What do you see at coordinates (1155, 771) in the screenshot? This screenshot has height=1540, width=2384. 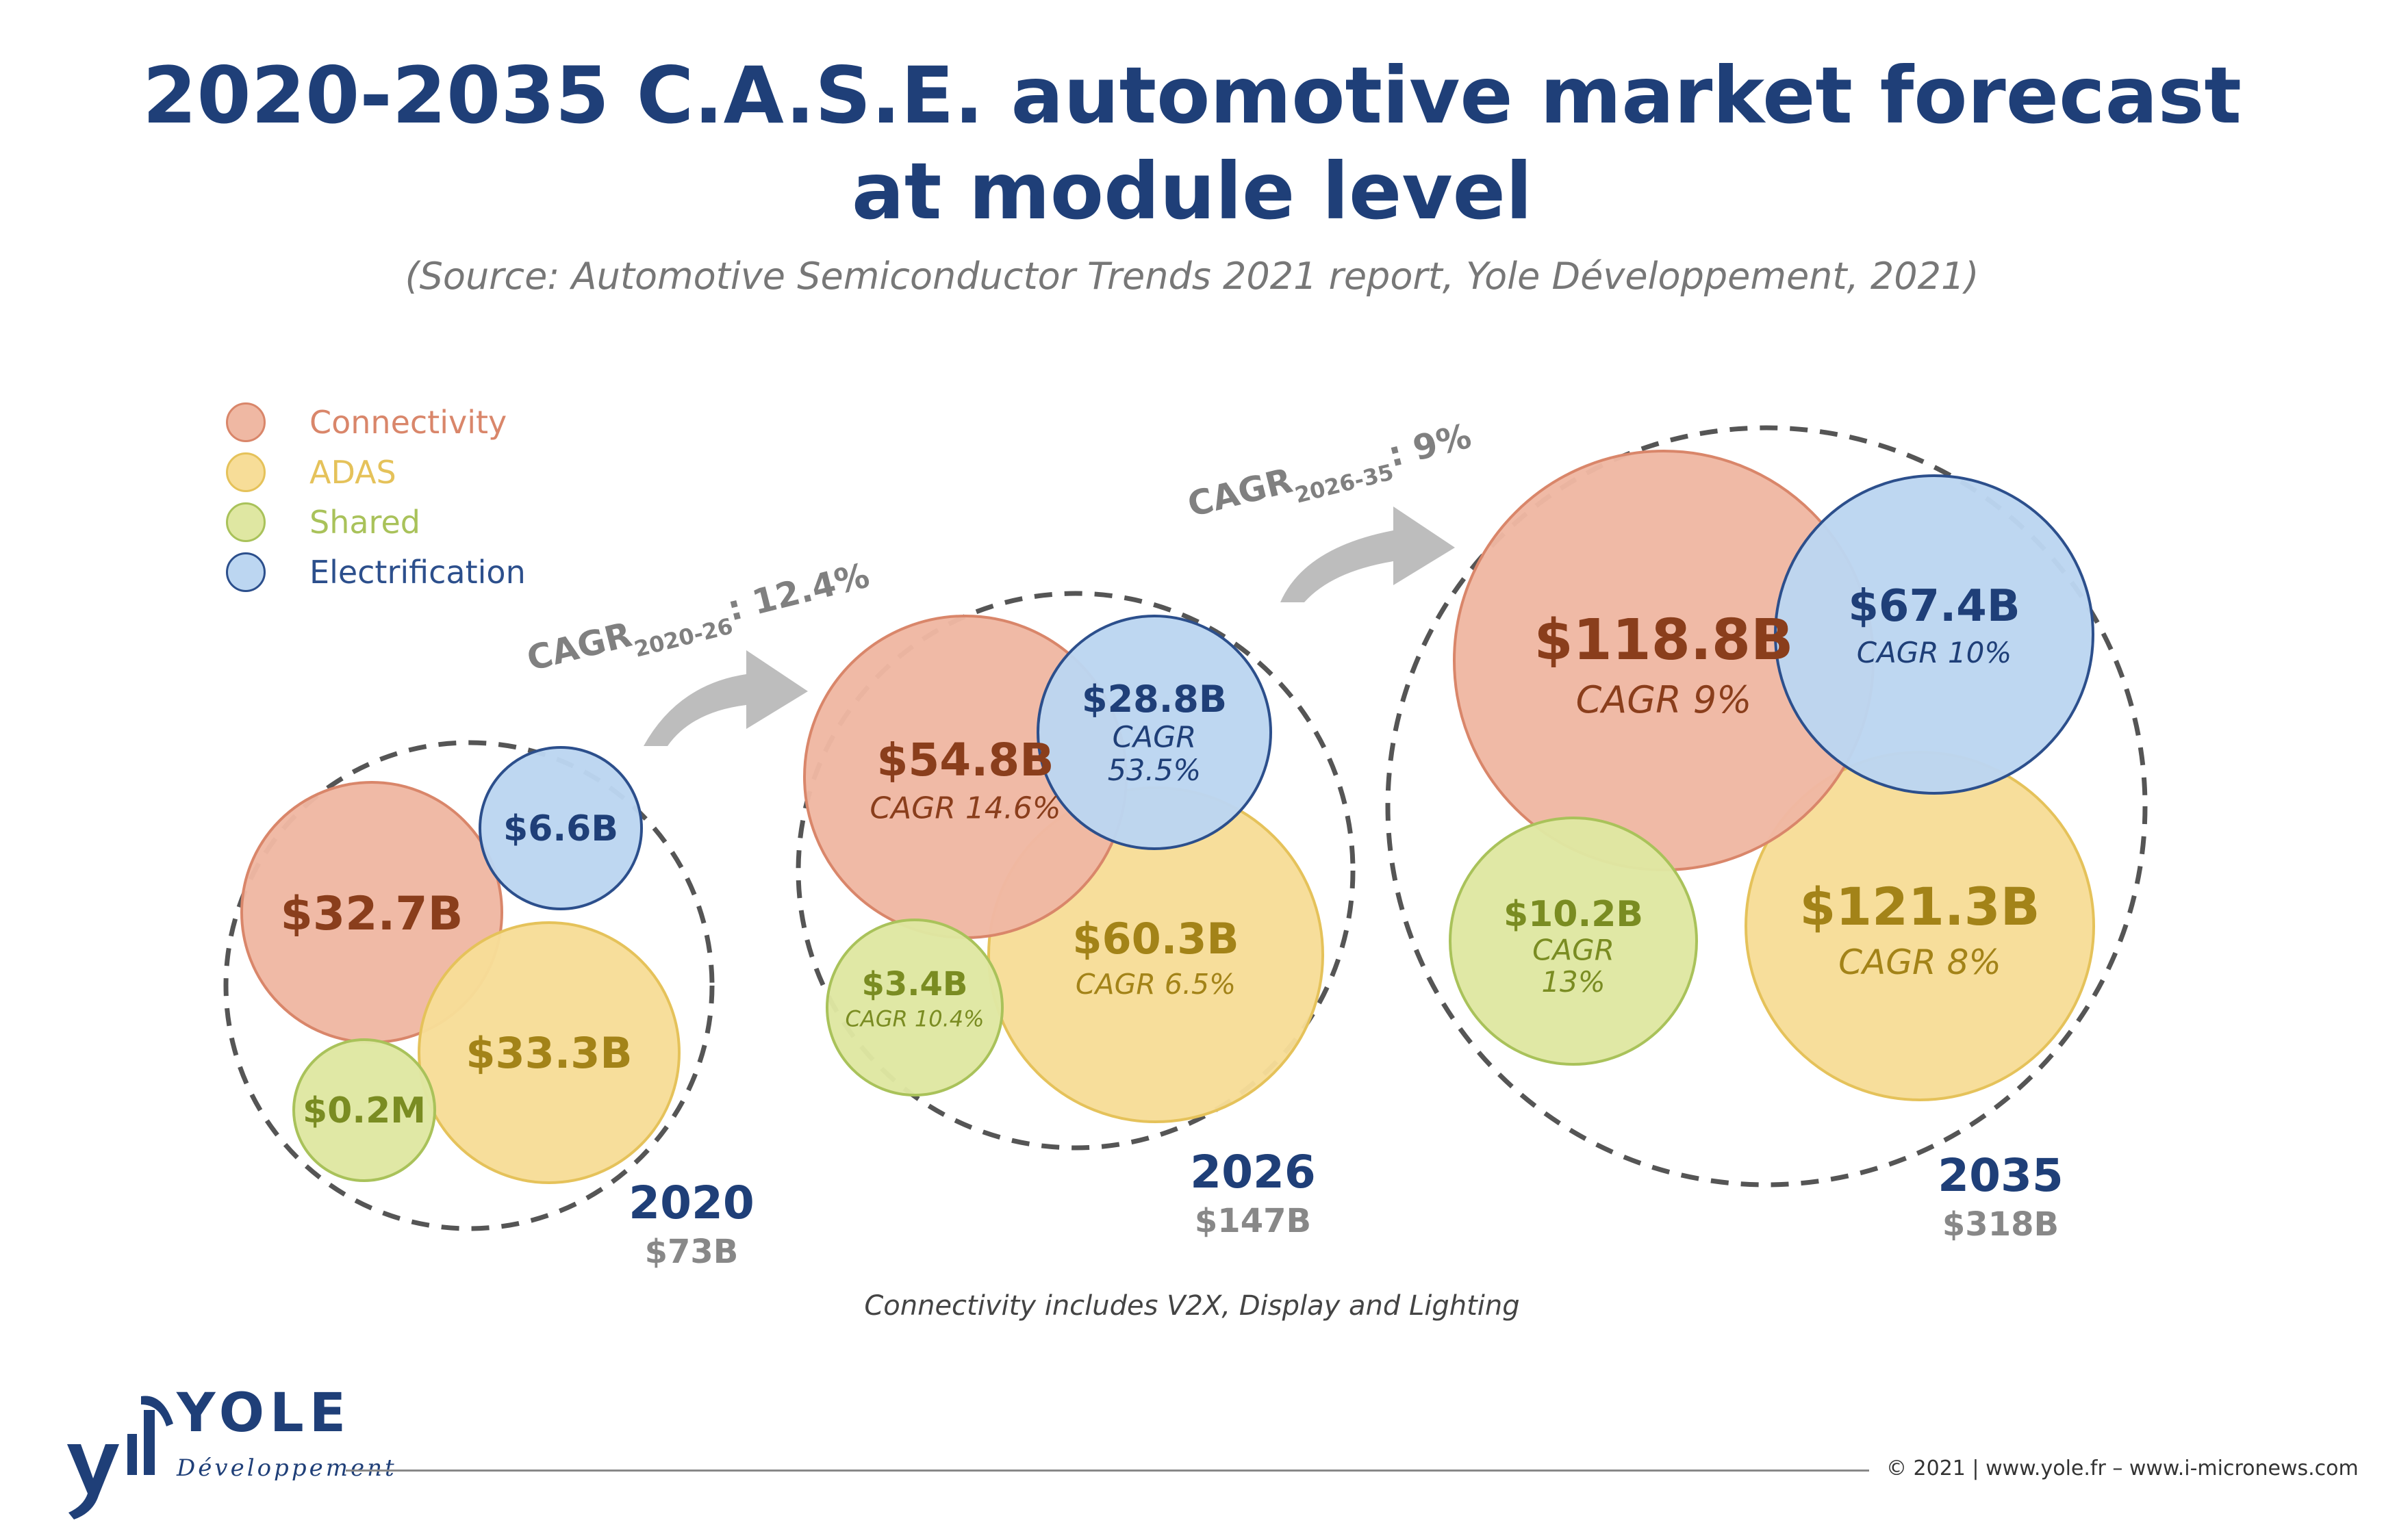 I see `bubble-cagr-value-electrification-2026: 53.5%` at bounding box center [1155, 771].